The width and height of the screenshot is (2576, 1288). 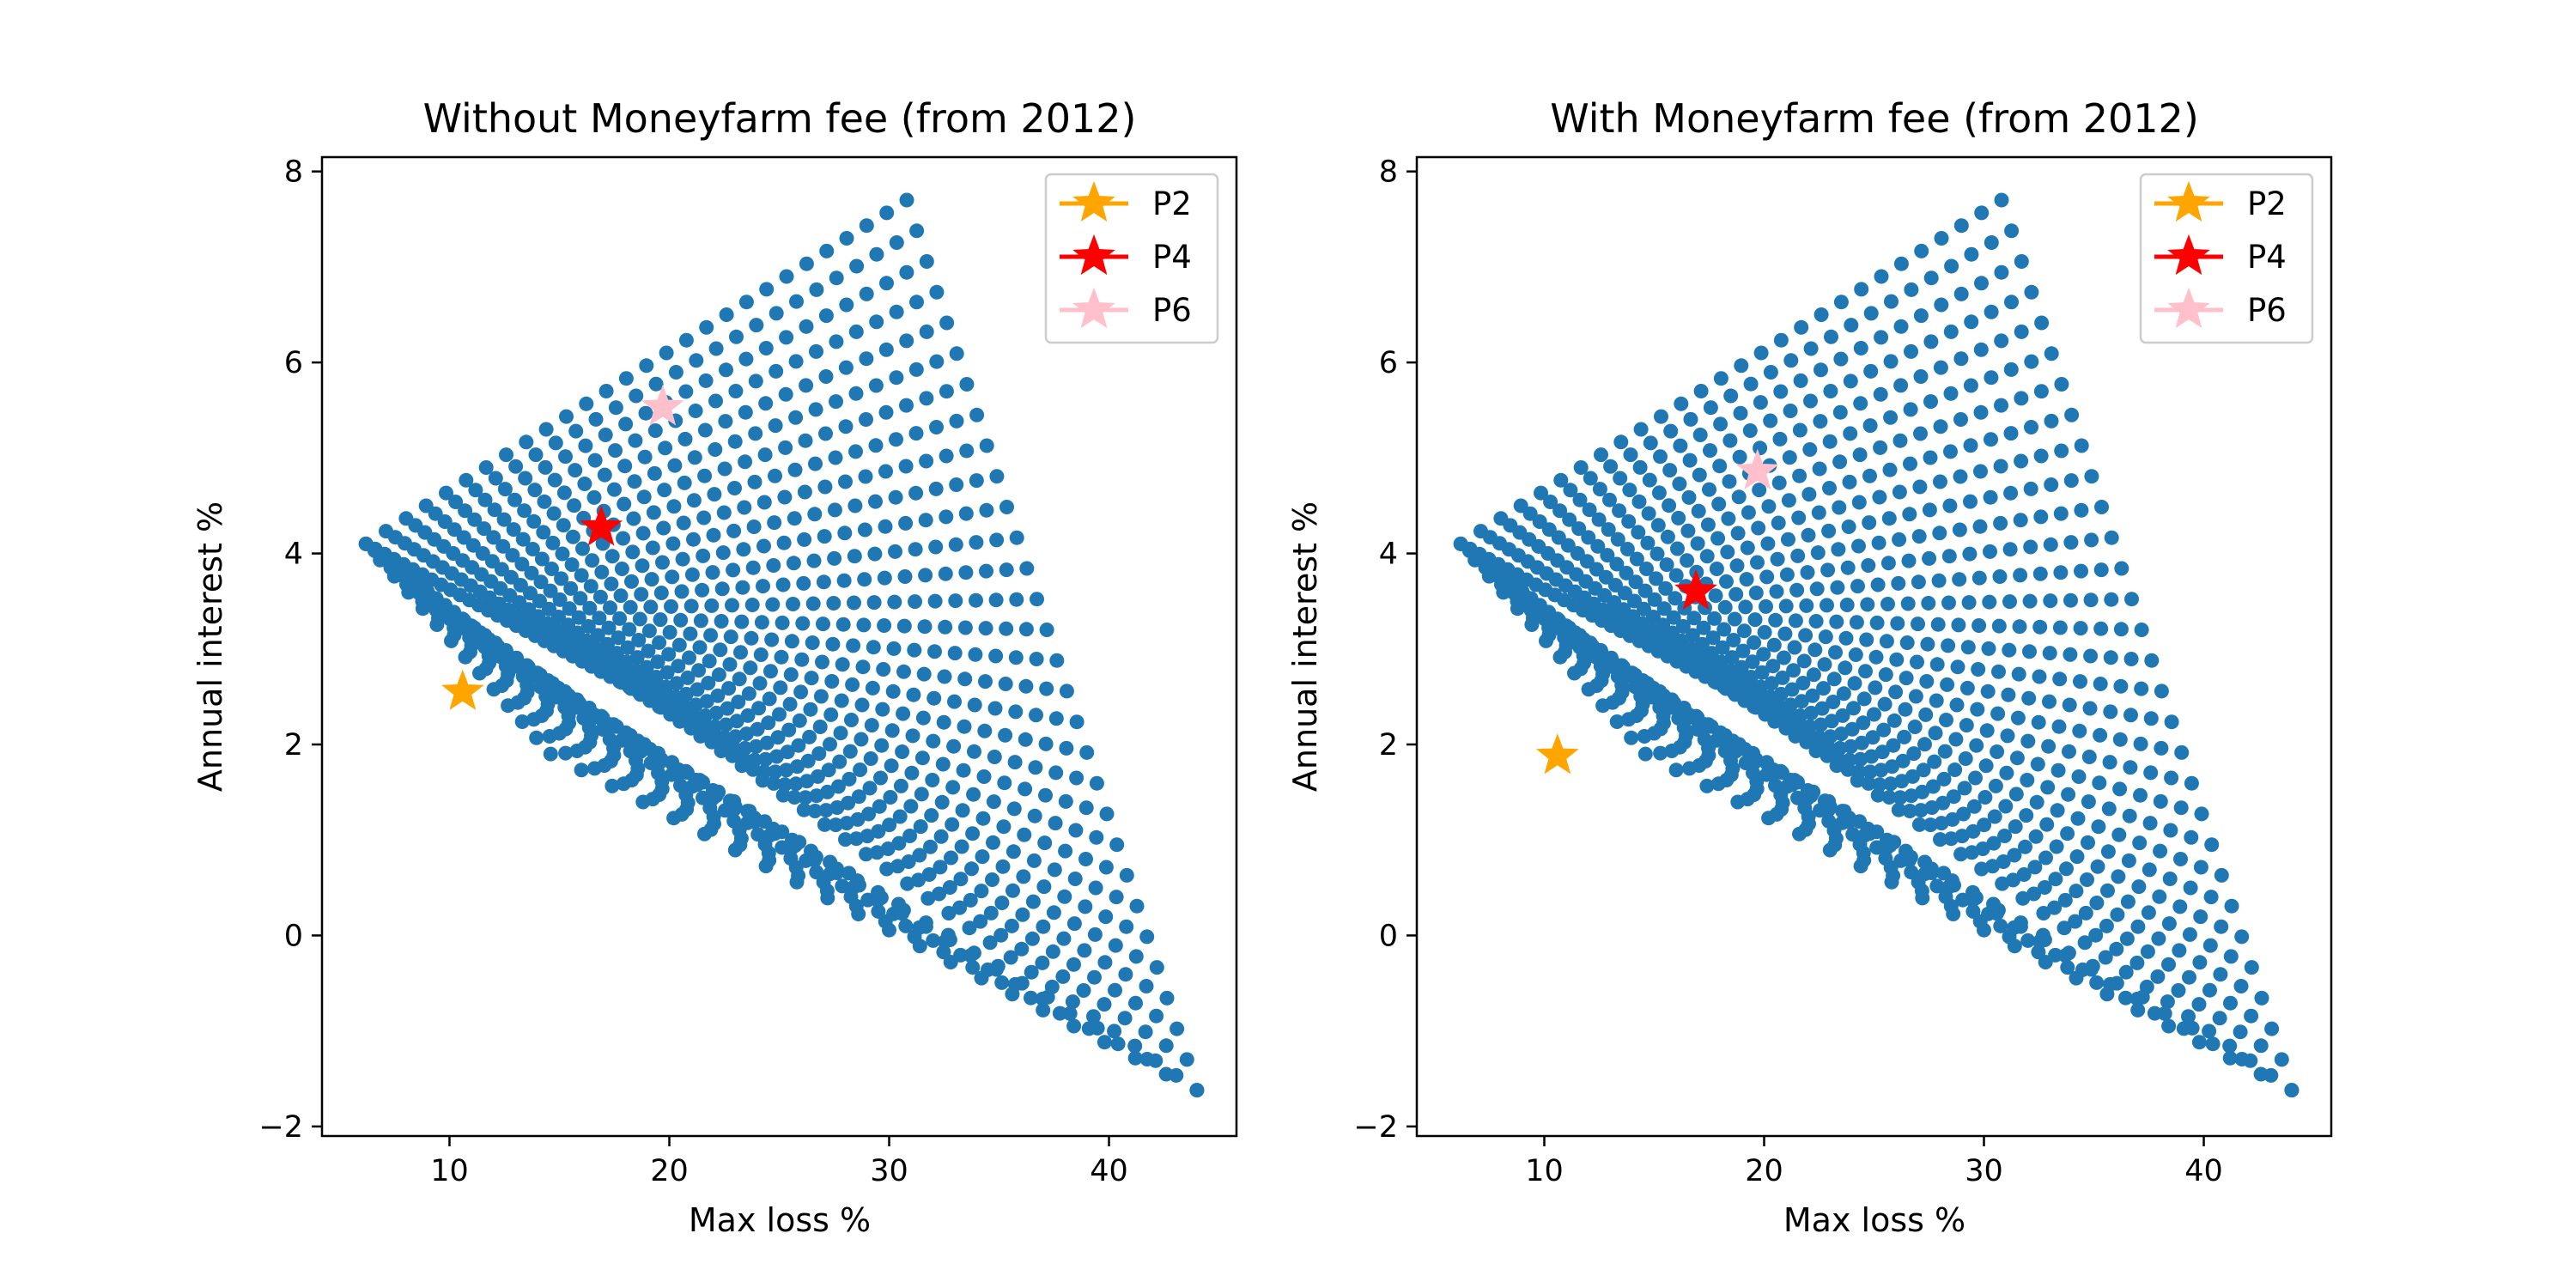 I want to click on x-tick-label: 40, so click(x=2203, y=1171).